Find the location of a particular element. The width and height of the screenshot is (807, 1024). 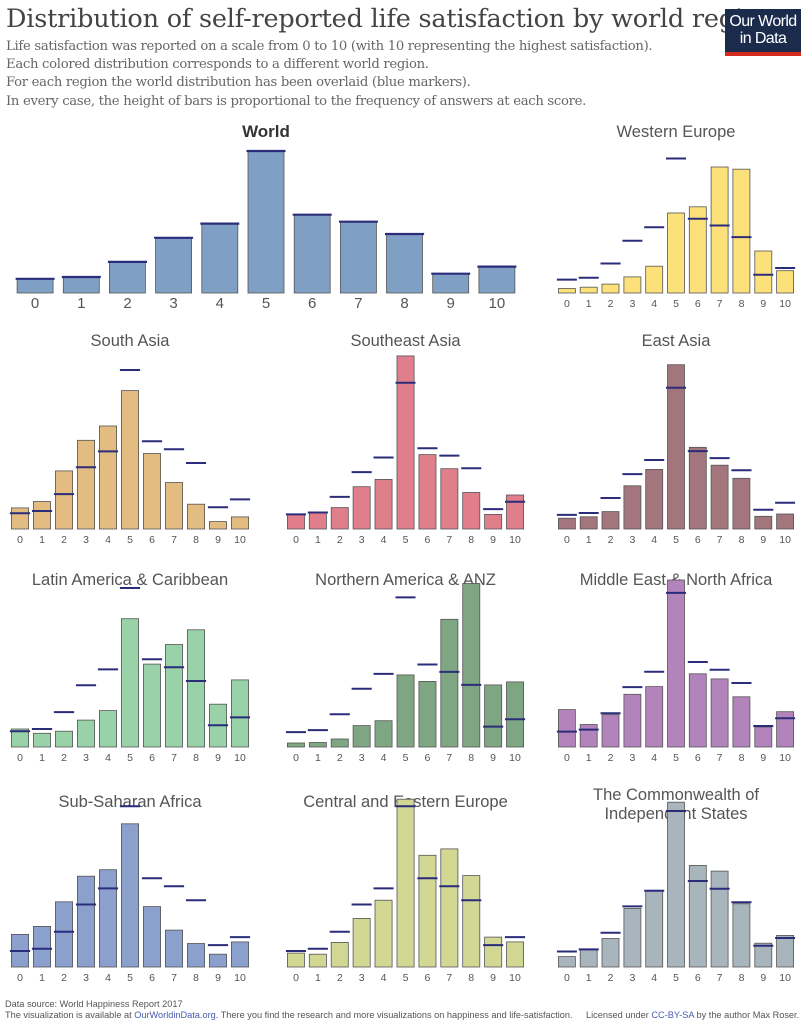

license-link: CC-BY-SA is located at coordinates (672, 1015).